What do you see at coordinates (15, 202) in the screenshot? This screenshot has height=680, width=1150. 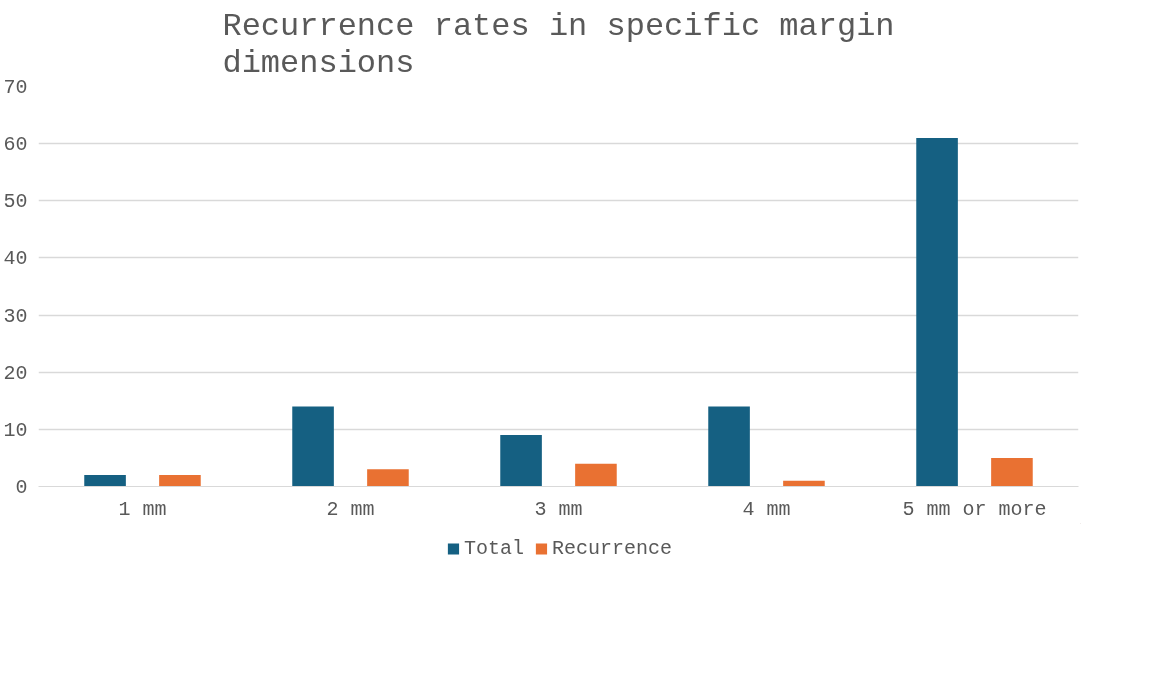 I see `y-tick-label: 50` at bounding box center [15, 202].